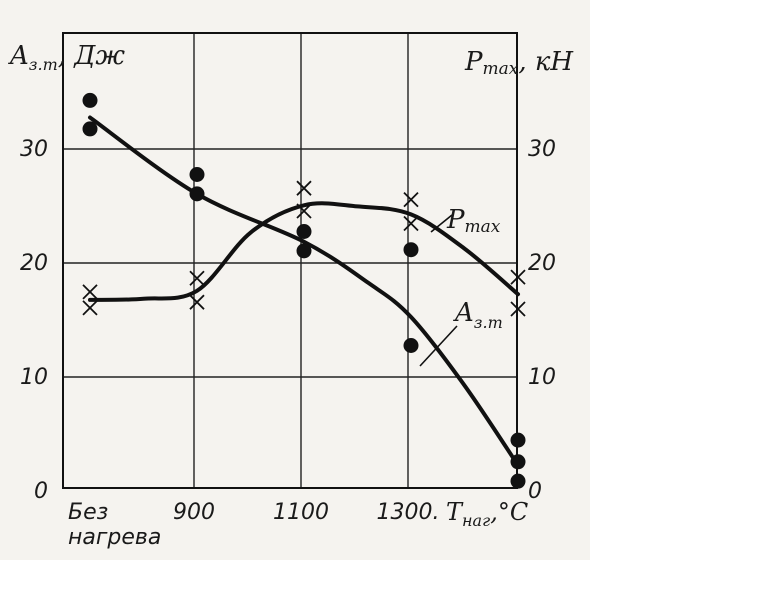 The image size is (768, 614). Describe the element at coordinates (66, 57) in the screenshot. I see `left-axis-label: Aз.т, Дж` at that location.